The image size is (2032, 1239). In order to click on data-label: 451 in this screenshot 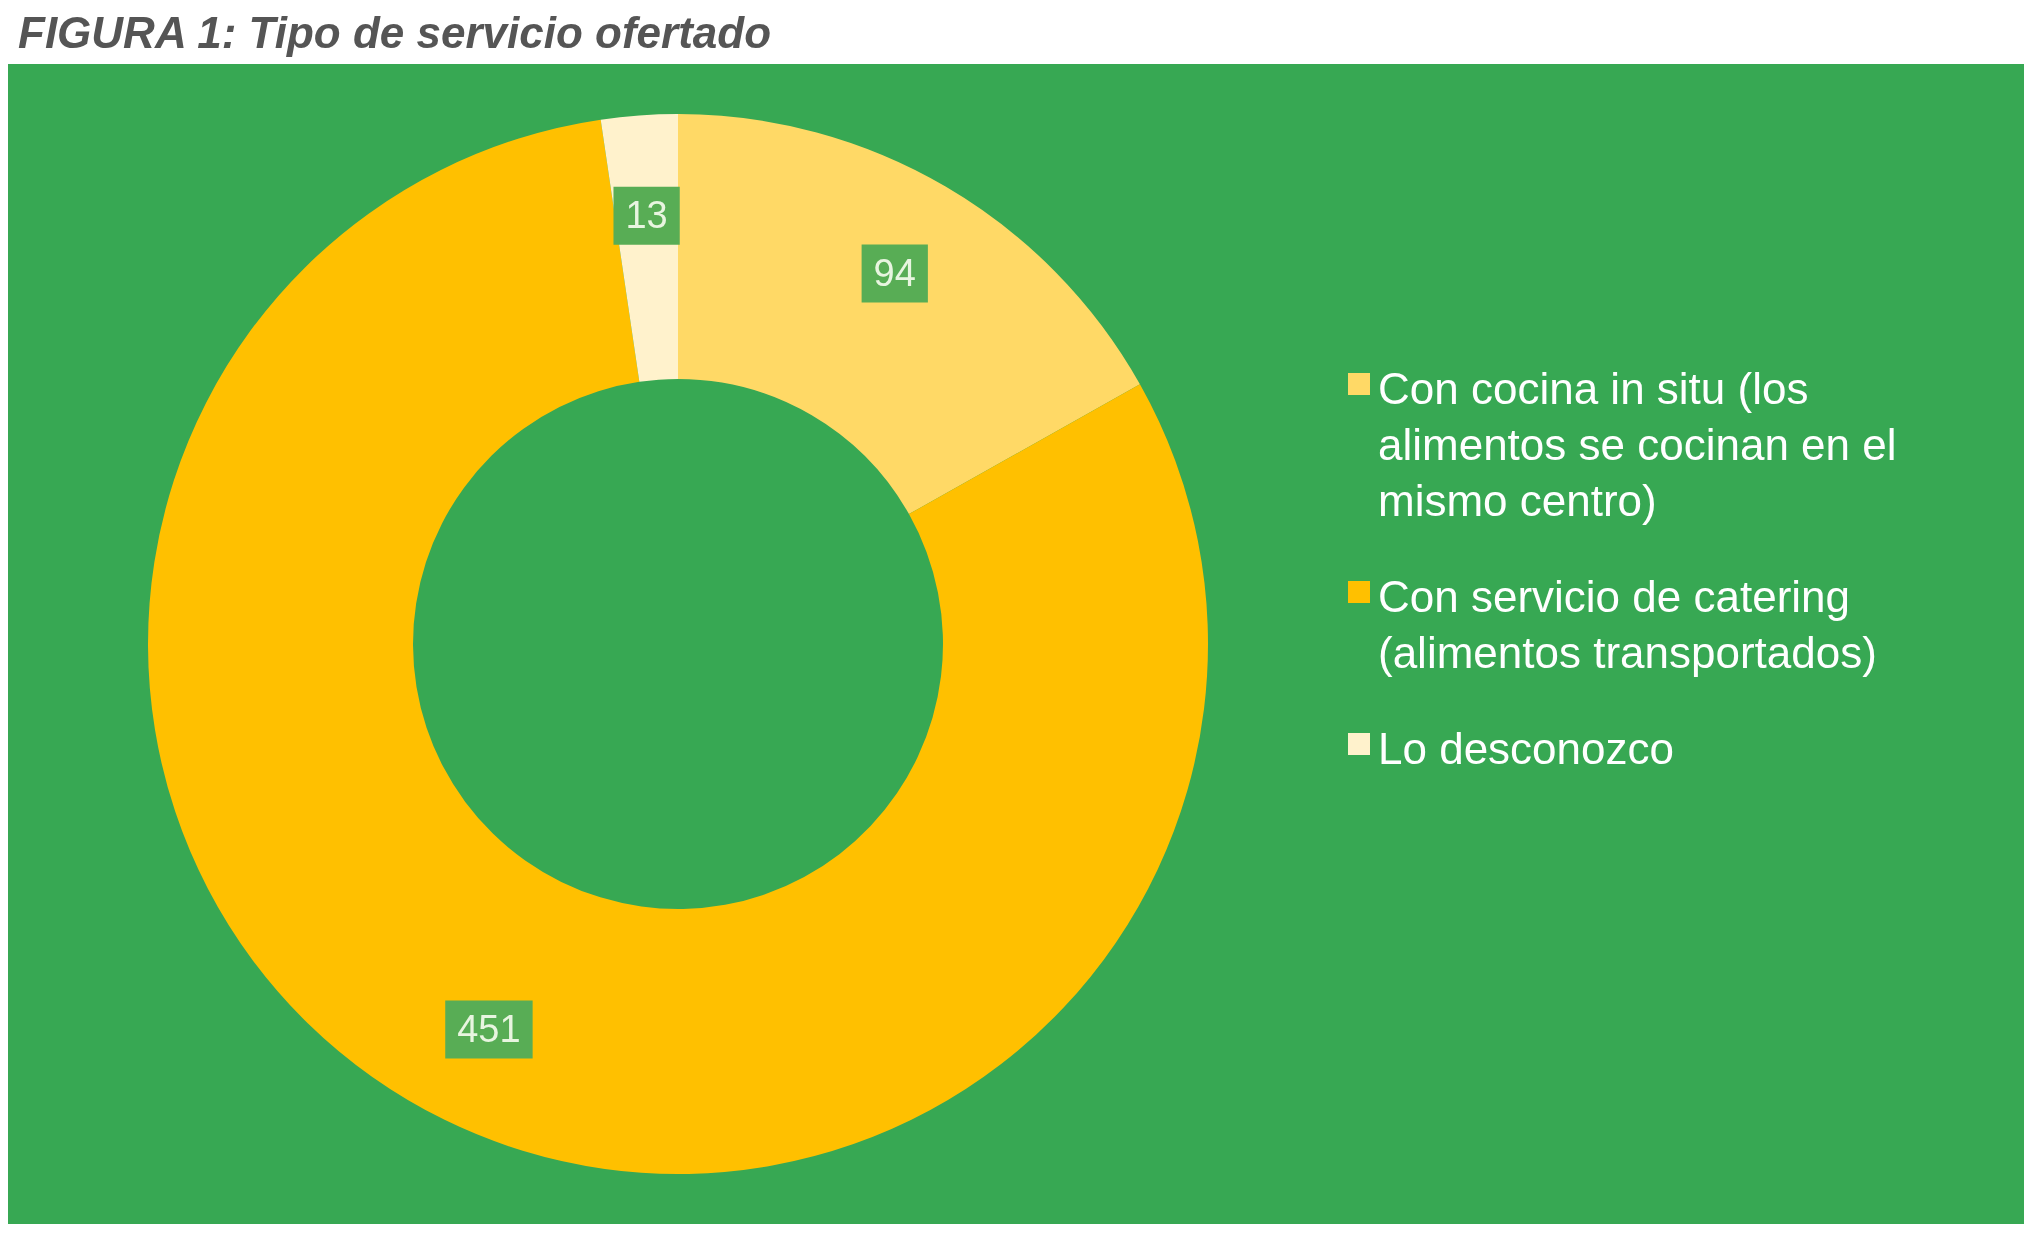, I will do `click(489, 1028)`.